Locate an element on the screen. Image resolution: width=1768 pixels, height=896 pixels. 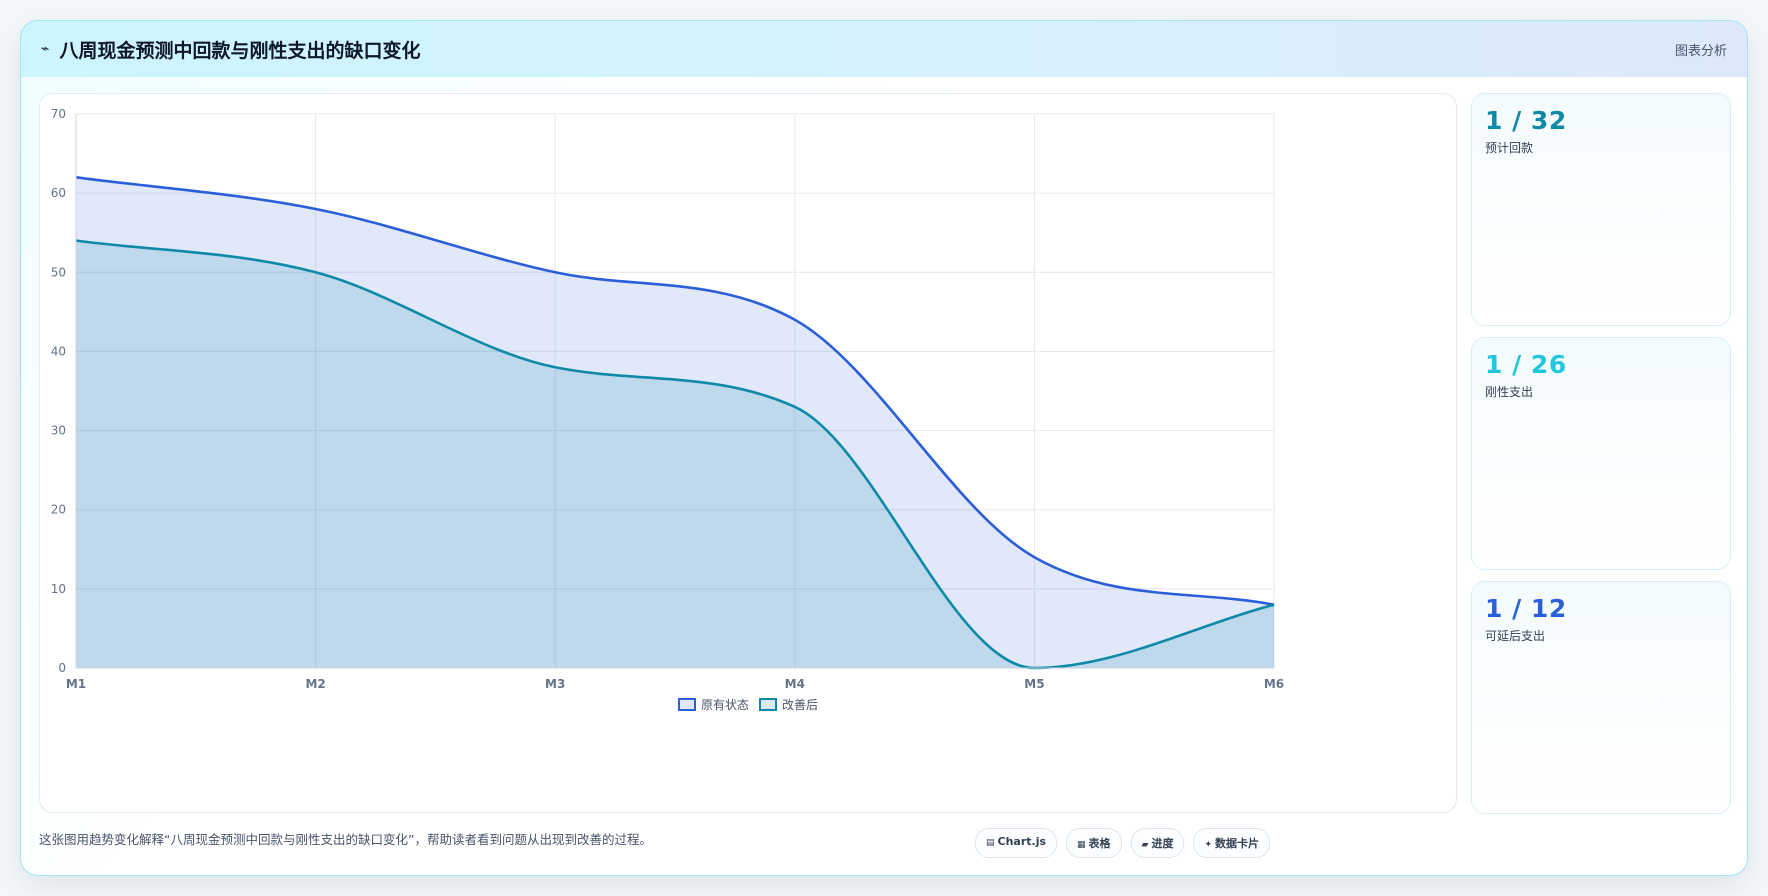
progress-icon: ▰ is located at coordinates (1145, 845).